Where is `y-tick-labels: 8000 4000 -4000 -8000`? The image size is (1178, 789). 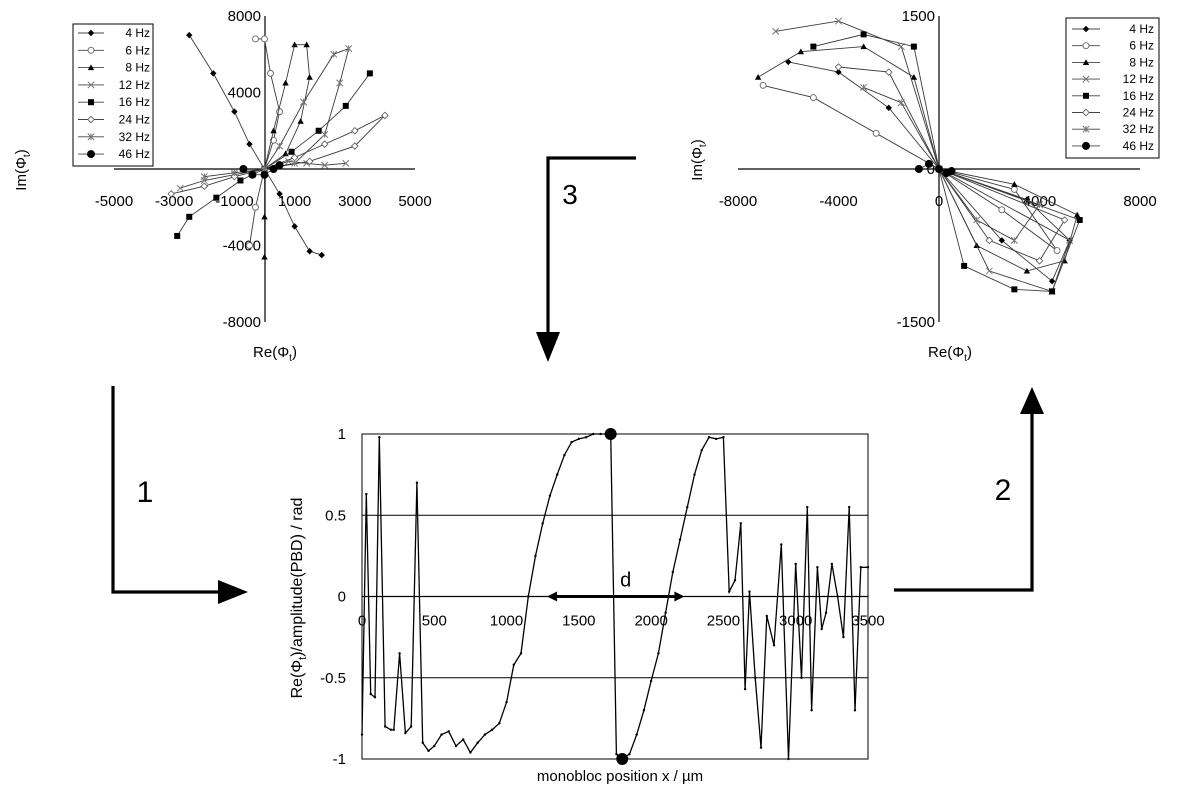
y-tick-labels: 8000 4000 -4000 -8000 is located at coordinates (242, 169).